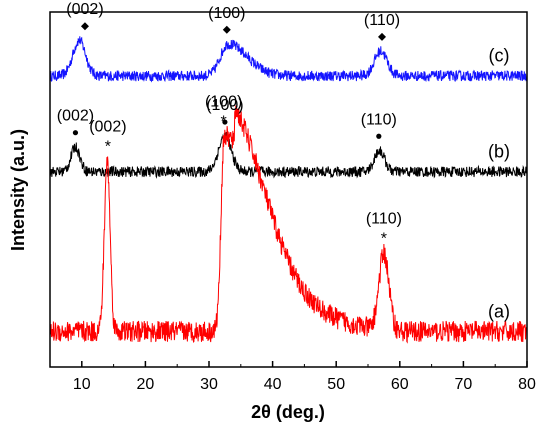 The image size is (550, 436). Describe the element at coordinates (336, 384) in the screenshot. I see `x-tick-label: 50` at that location.